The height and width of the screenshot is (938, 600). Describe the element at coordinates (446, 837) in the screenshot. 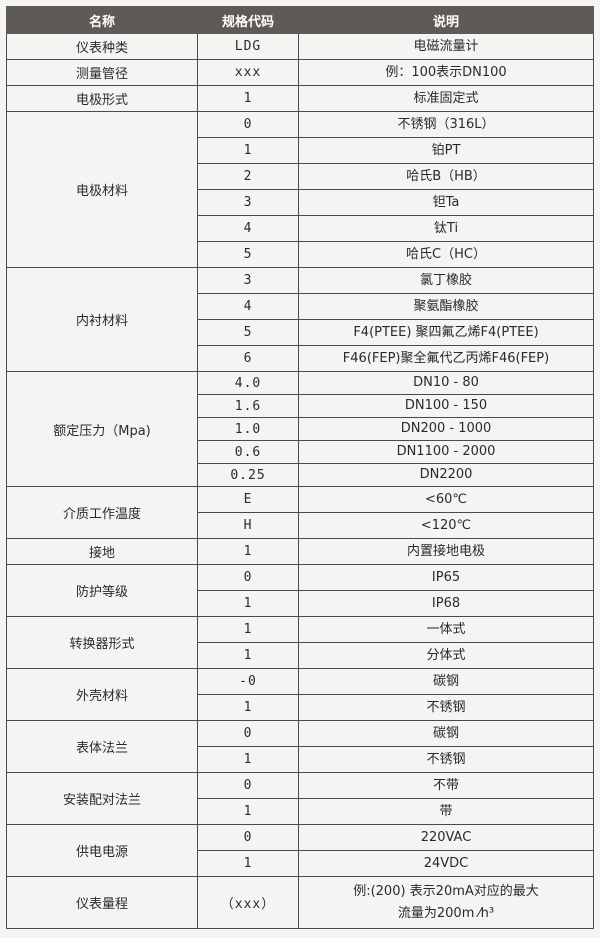

I see `description-line: 220VAC` at that location.